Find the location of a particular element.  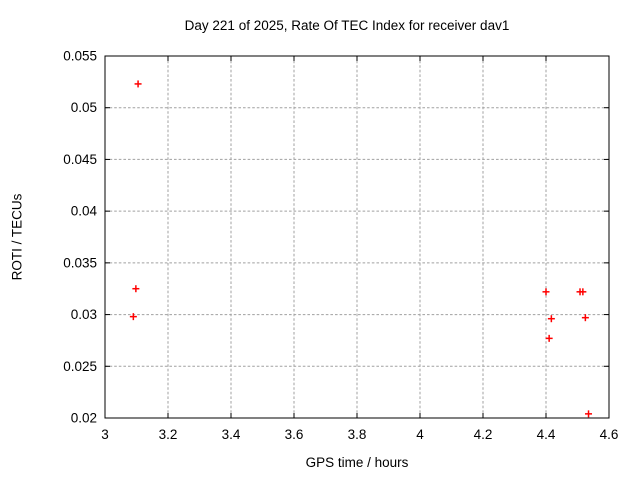

x-axis-label: GPS time / hours is located at coordinates (357, 462).